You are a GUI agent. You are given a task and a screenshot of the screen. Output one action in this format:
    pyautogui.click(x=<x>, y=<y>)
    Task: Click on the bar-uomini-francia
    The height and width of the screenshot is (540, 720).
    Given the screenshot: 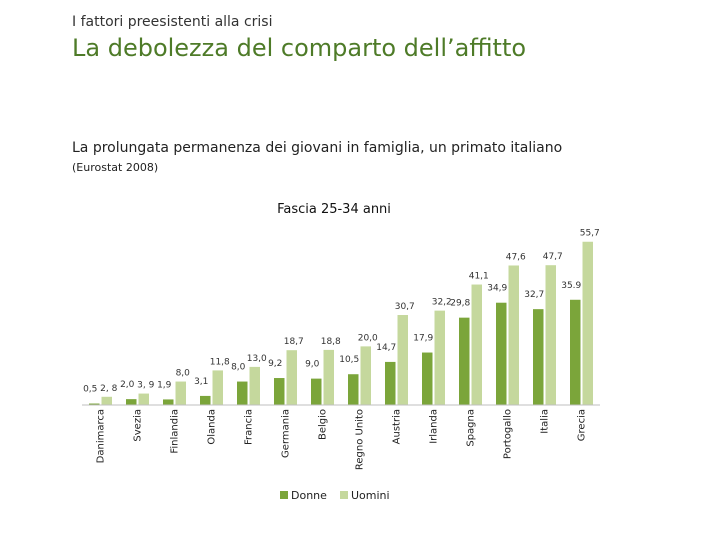 What is the action you would take?
    pyautogui.click(x=254, y=385)
    